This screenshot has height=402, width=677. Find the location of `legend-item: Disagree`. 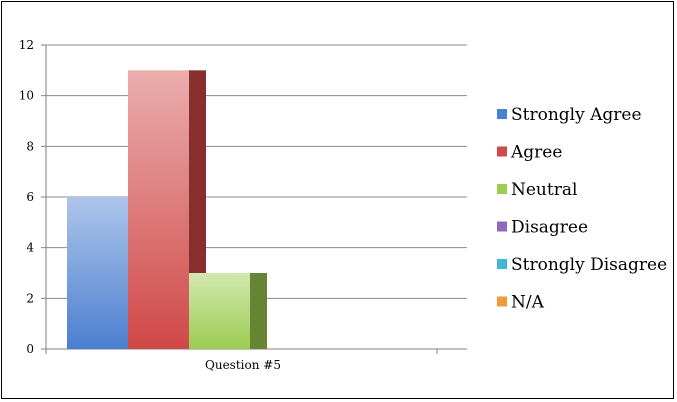

legend-item: Disagree is located at coordinates (542, 228).